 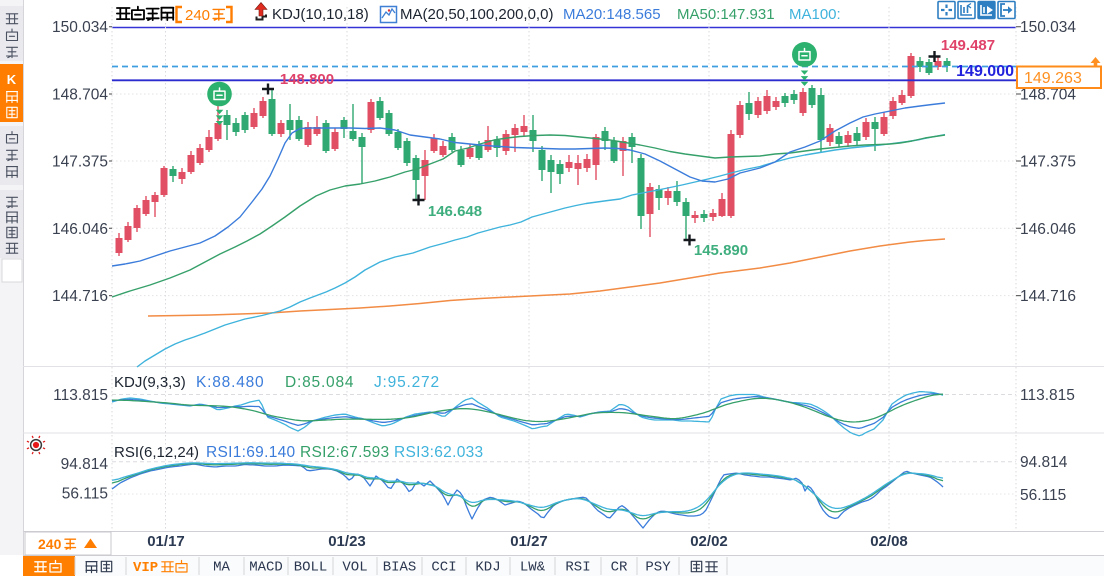 I want to click on svg-text: RSI2:67.593, so click(x=344, y=452).